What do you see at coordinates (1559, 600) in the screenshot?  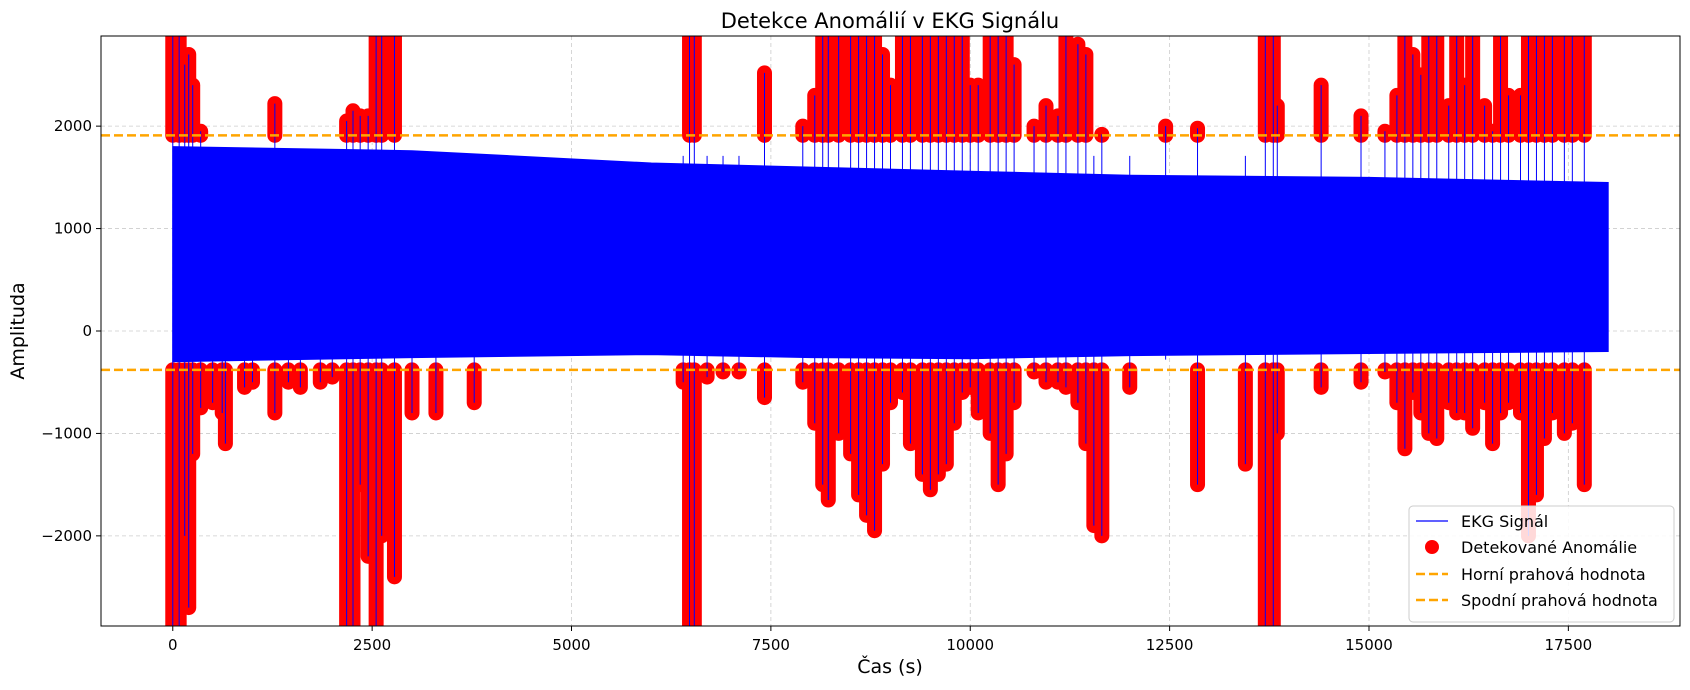 I see `legend-lower-threshold-label: Spodní prahová hodnota` at bounding box center [1559, 600].